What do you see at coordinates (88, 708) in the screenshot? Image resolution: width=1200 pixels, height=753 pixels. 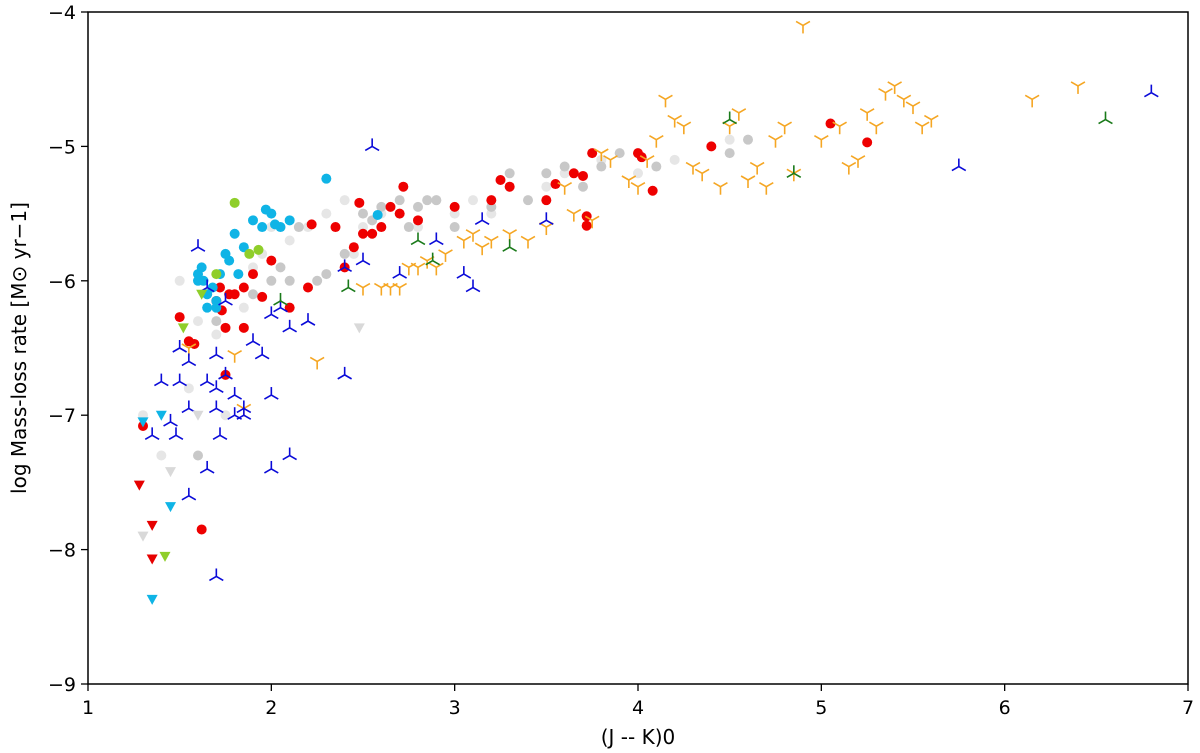 I see `x-tick-label: 1` at bounding box center [88, 708].